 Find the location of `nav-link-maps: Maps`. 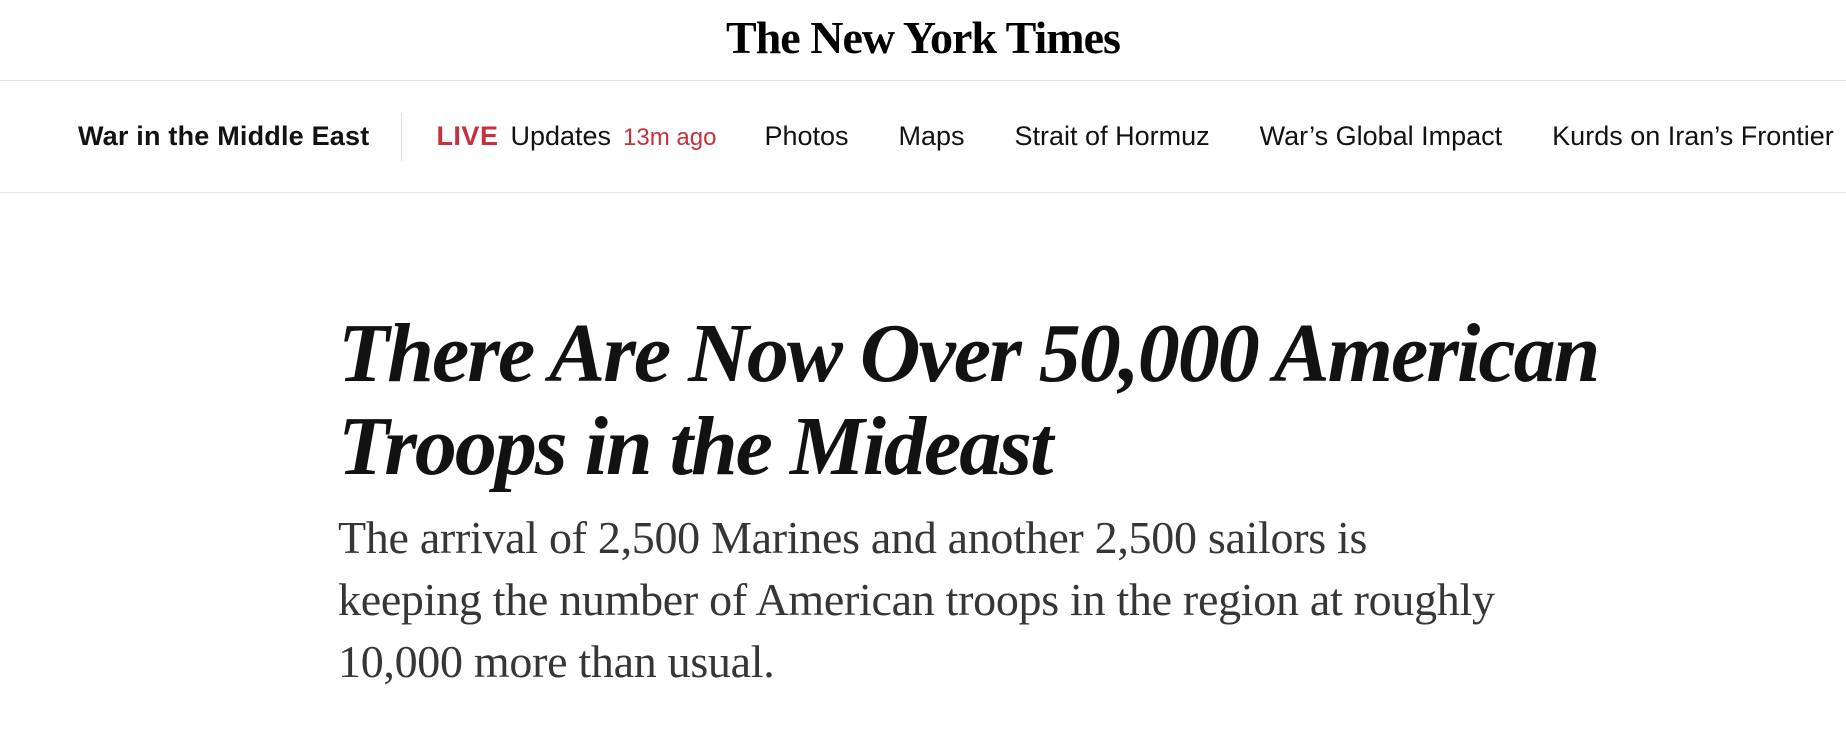

nav-link-maps: Maps is located at coordinates (931, 136).